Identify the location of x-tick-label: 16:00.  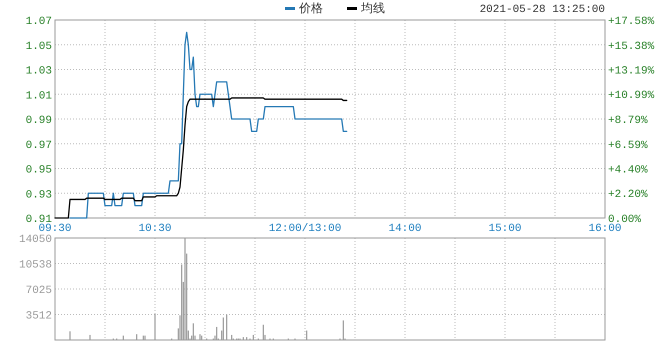
(605, 229).